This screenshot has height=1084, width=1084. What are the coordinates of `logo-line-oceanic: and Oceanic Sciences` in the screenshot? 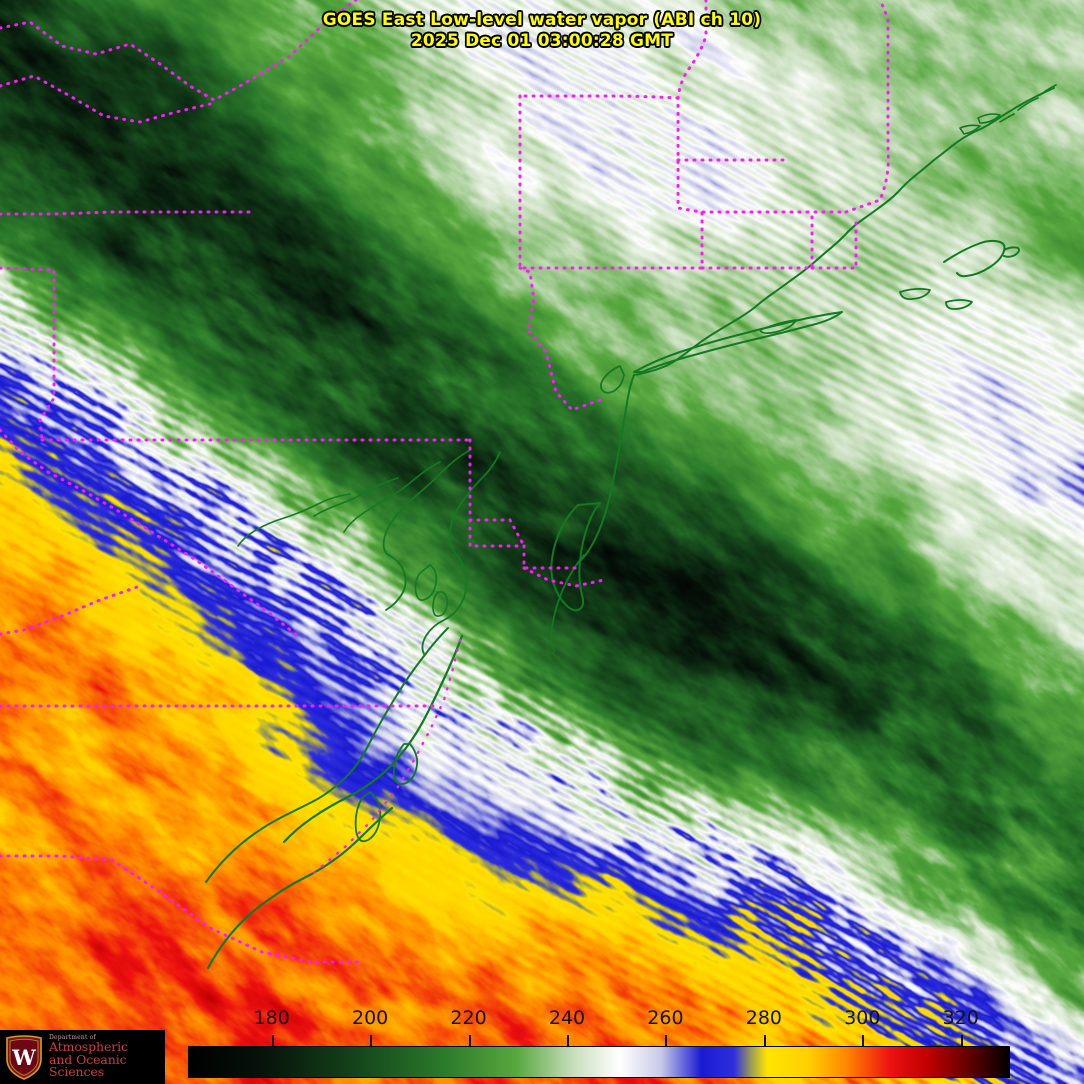 It's located at (88, 1065).